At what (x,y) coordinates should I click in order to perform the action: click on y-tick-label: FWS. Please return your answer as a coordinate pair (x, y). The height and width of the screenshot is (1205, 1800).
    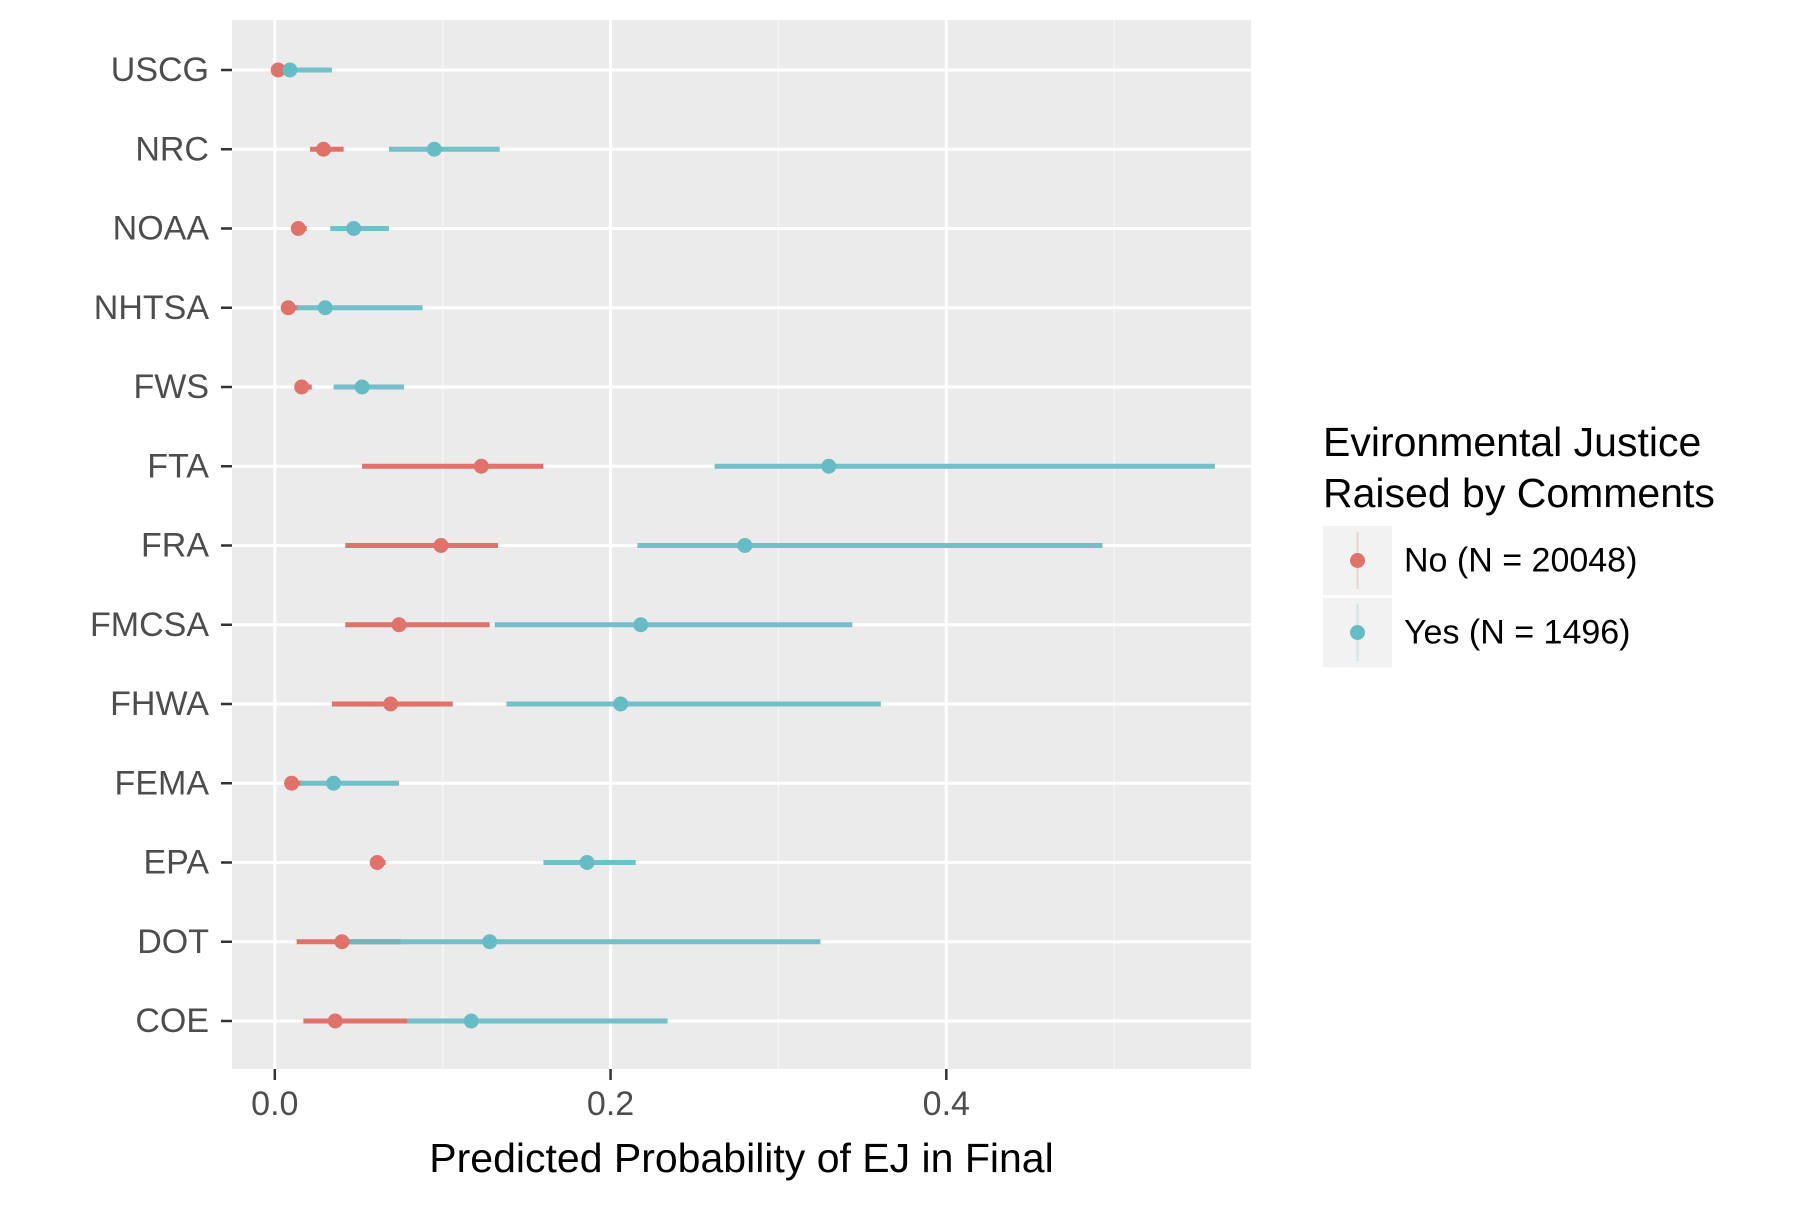
    Looking at the image, I should click on (171, 387).